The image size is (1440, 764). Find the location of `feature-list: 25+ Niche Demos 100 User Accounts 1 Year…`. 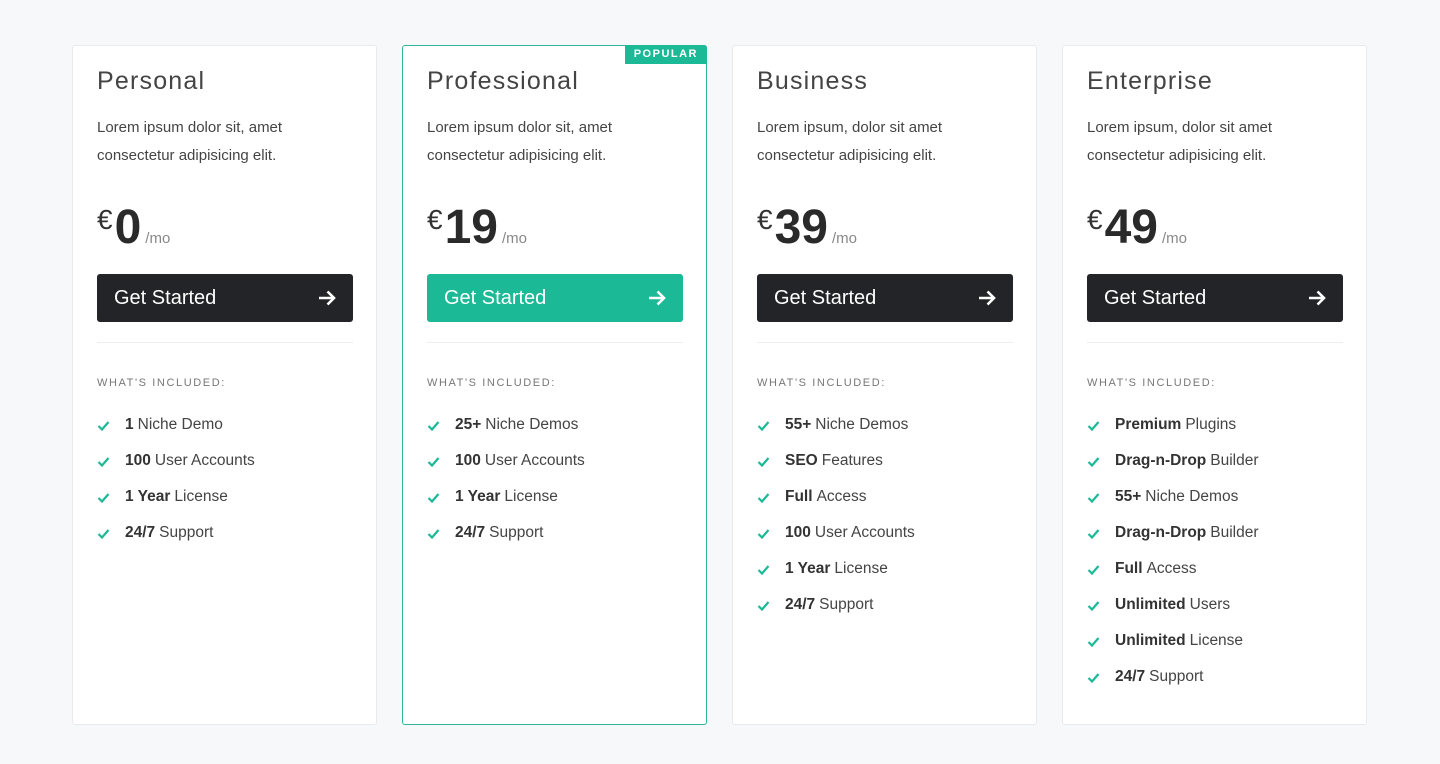

feature-list: 25+ Niche Demos 100 User Accounts 1 Year… is located at coordinates (554, 479).